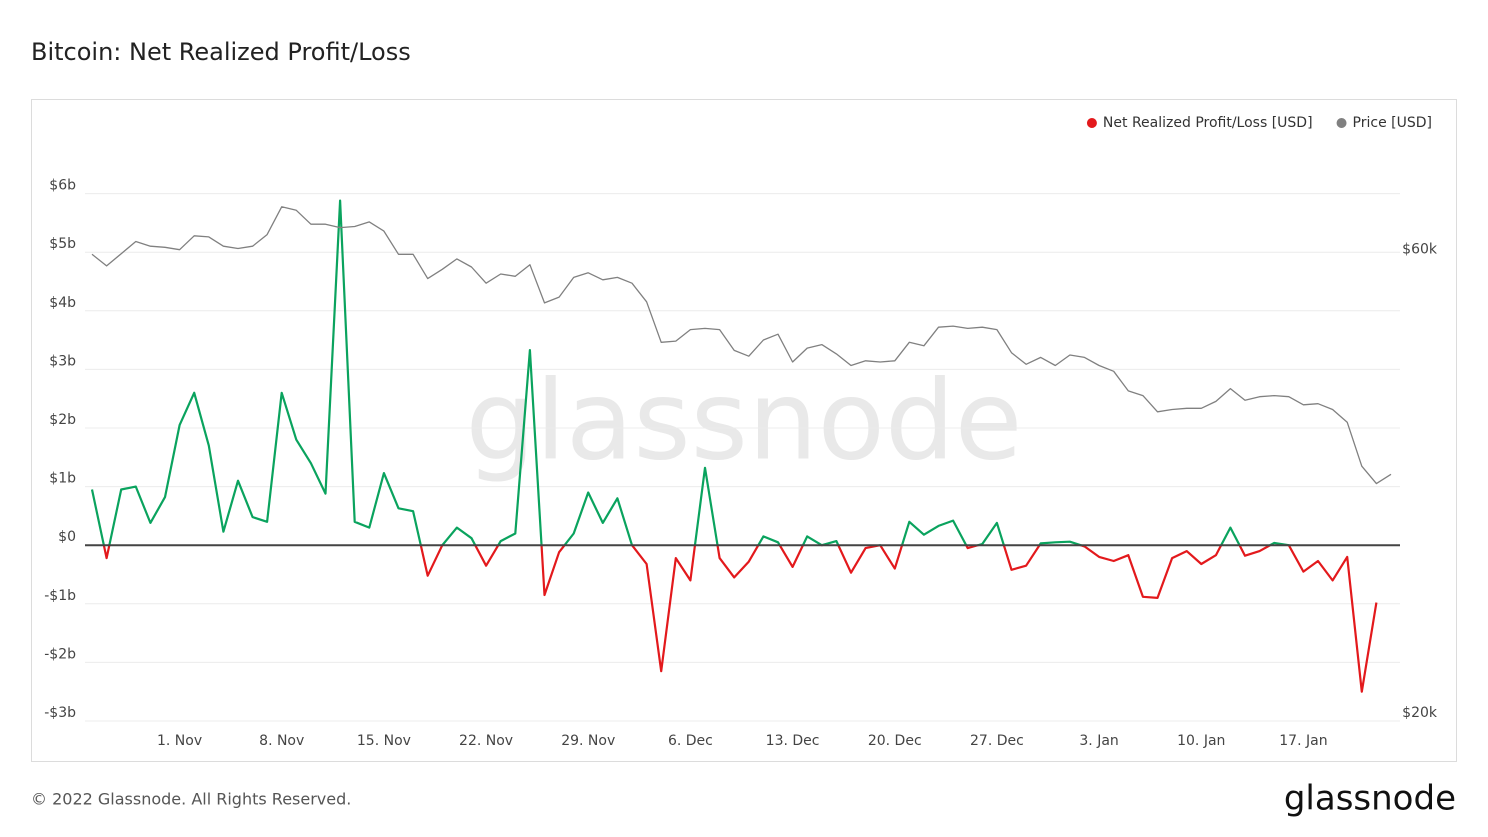 This screenshot has width=1488, height=837. Describe the element at coordinates (62, 244) in the screenshot. I see `y-tick-label: $5b` at that location.